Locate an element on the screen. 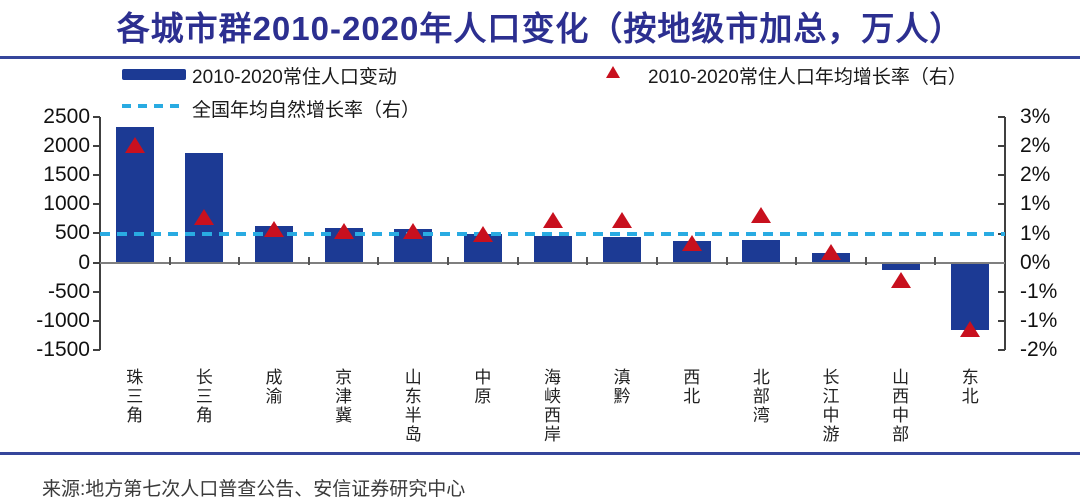  category-label: 中 原 is located at coordinates (483, 387).